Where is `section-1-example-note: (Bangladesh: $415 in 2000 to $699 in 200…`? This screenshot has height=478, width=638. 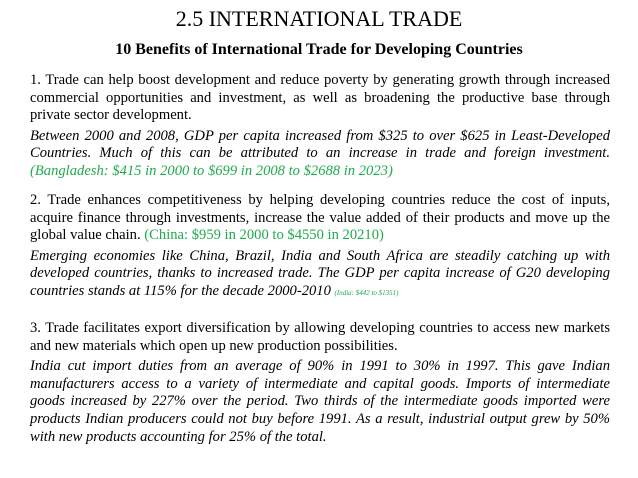
section-1-example-note: (Bangladesh: $415 in 2000 to $699 in 200… is located at coordinates (211, 170).